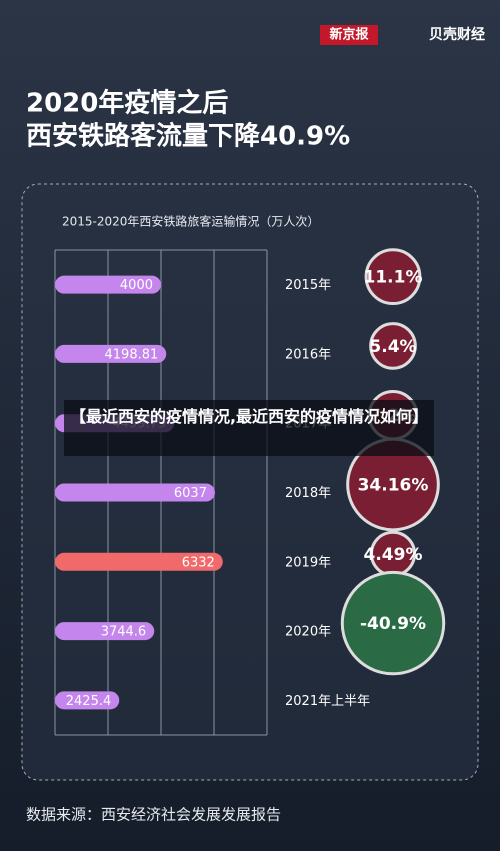 The width and height of the screenshot is (500, 851). Describe the element at coordinates (132, 354) in the screenshot. I see `bar-label: 4198.81` at that location.